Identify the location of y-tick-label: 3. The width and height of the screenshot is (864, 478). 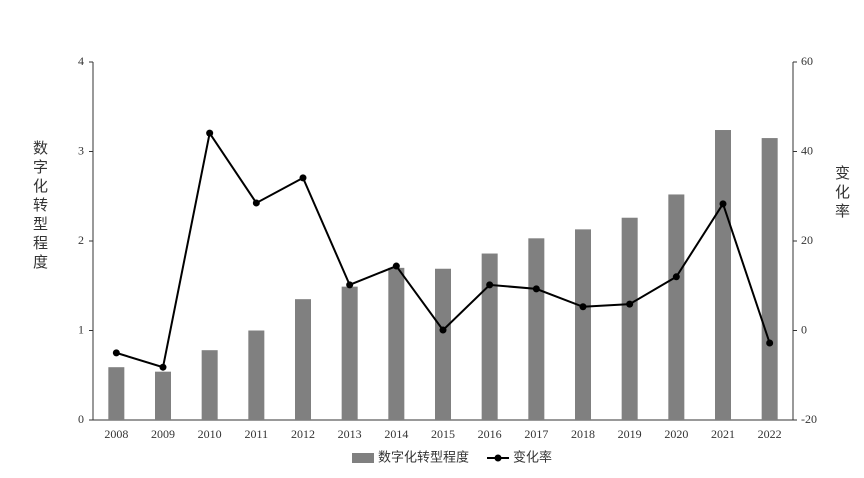
(81, 150).